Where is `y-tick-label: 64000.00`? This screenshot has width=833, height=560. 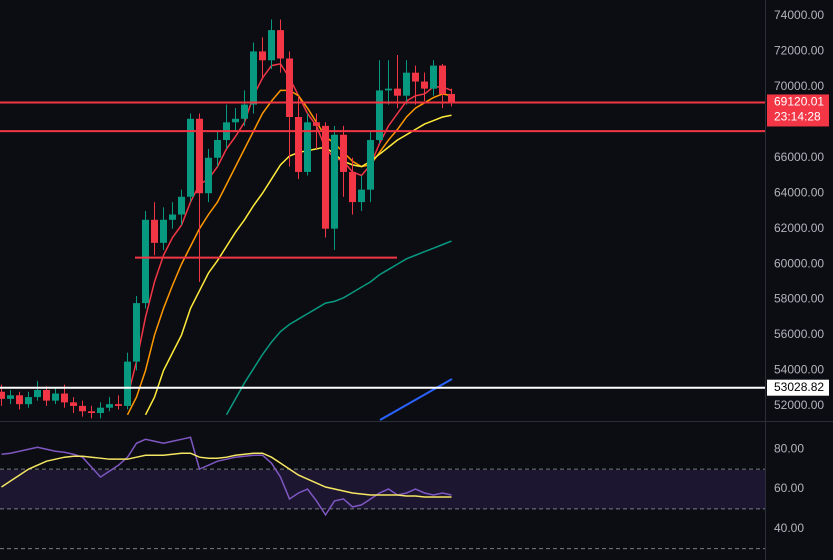 y-tick-label: 64000.00 is located at coordinates (799, 192).